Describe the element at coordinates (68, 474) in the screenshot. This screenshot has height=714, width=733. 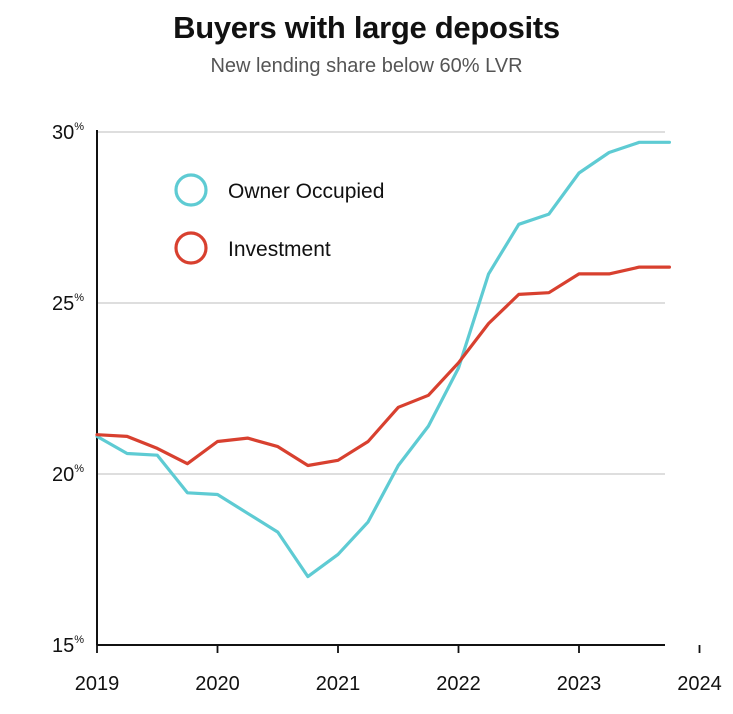
I see `y-tick-label: 20%` at that location.